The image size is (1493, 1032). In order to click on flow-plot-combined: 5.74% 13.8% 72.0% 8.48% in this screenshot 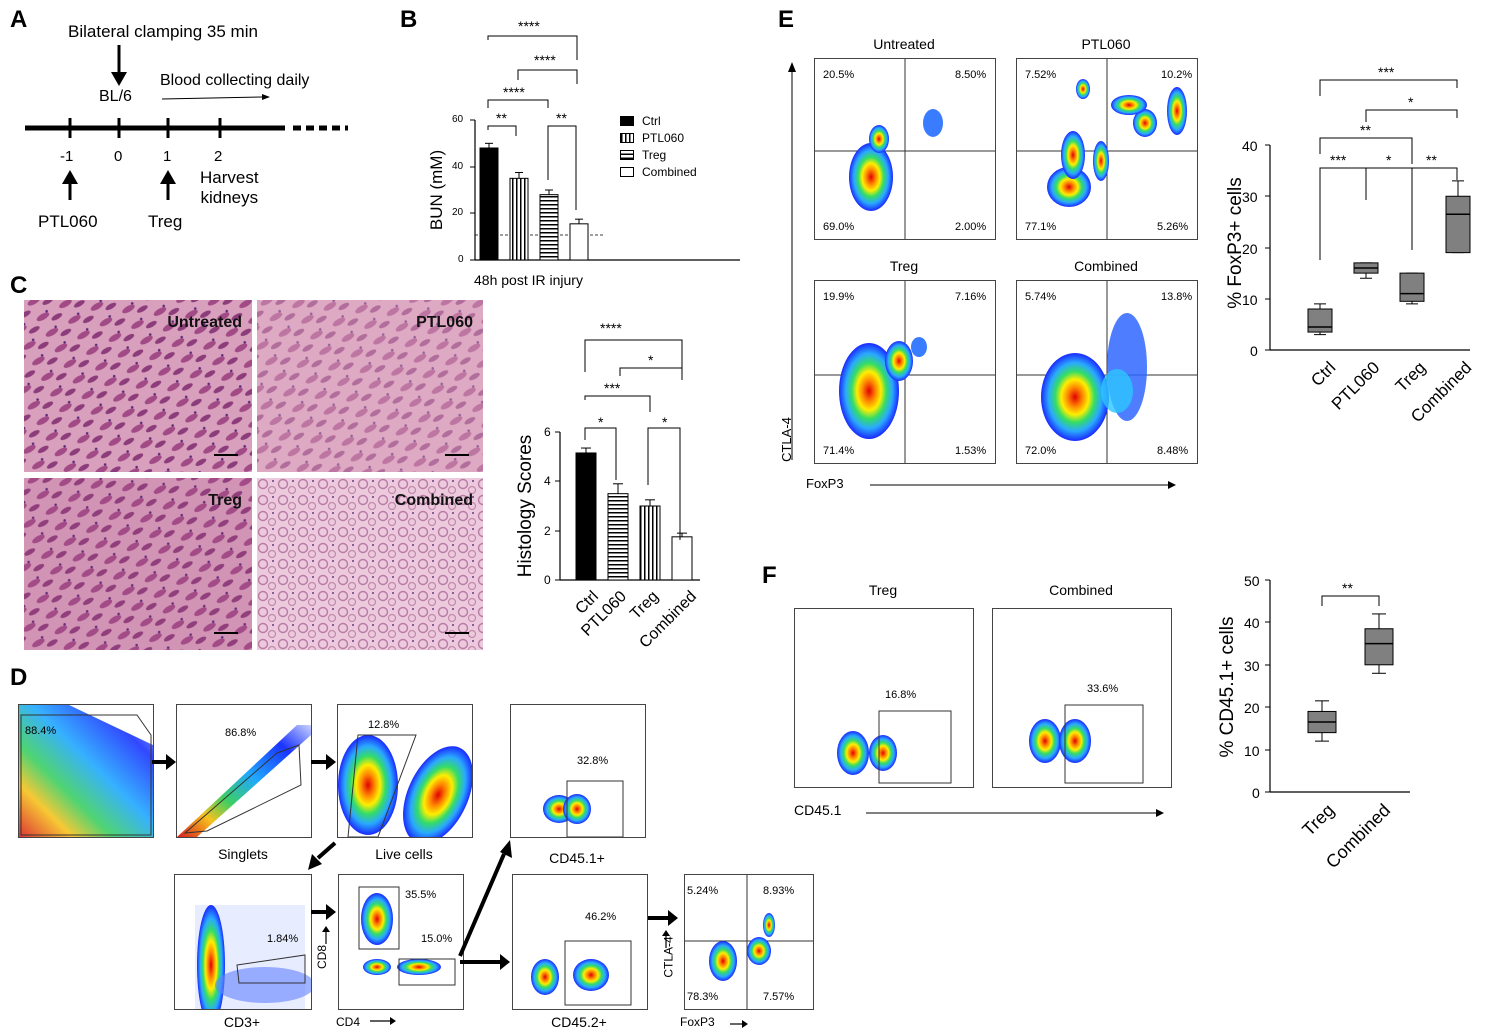, I will do `click(1107, 372)`.